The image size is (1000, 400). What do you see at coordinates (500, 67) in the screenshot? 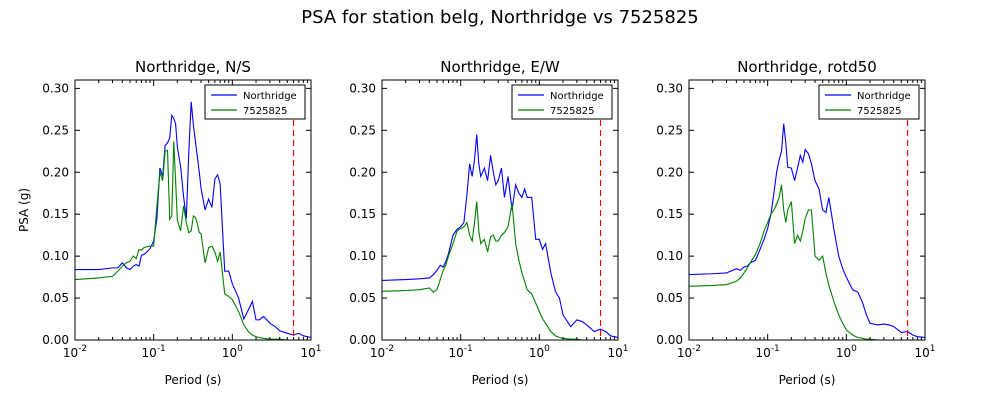
I see `subplot-title: Northridge, E/W` at bounding box center [500, 67].